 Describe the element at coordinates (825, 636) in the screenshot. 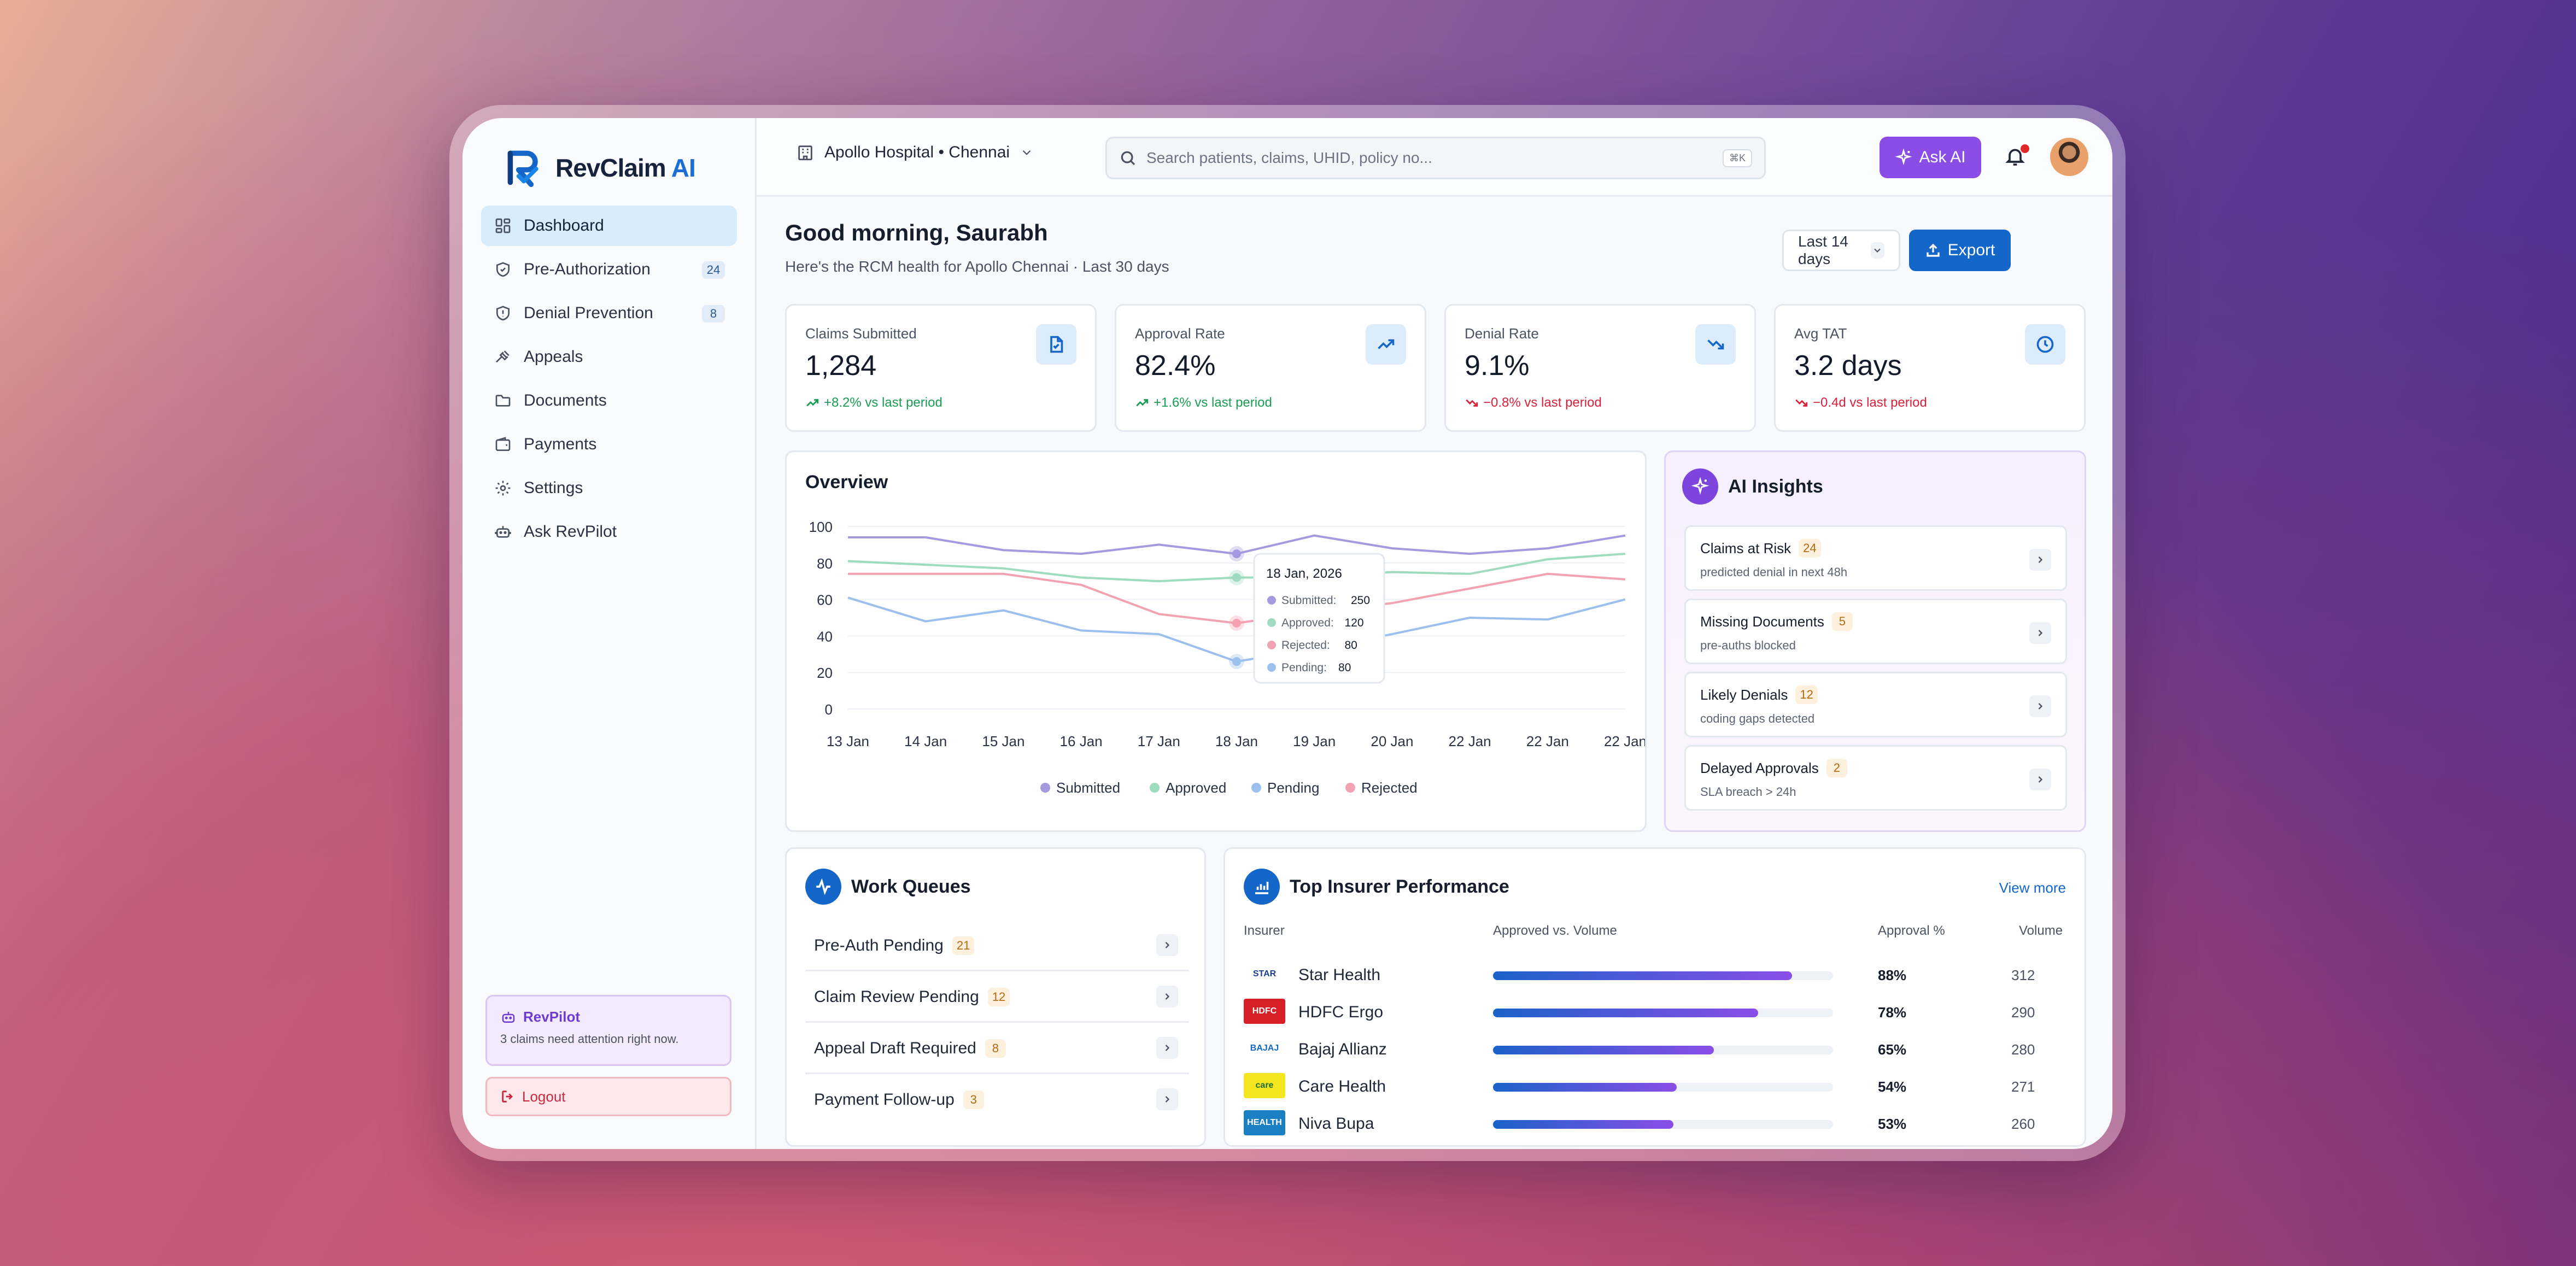

I see `y-tick-label: 40` at that location.